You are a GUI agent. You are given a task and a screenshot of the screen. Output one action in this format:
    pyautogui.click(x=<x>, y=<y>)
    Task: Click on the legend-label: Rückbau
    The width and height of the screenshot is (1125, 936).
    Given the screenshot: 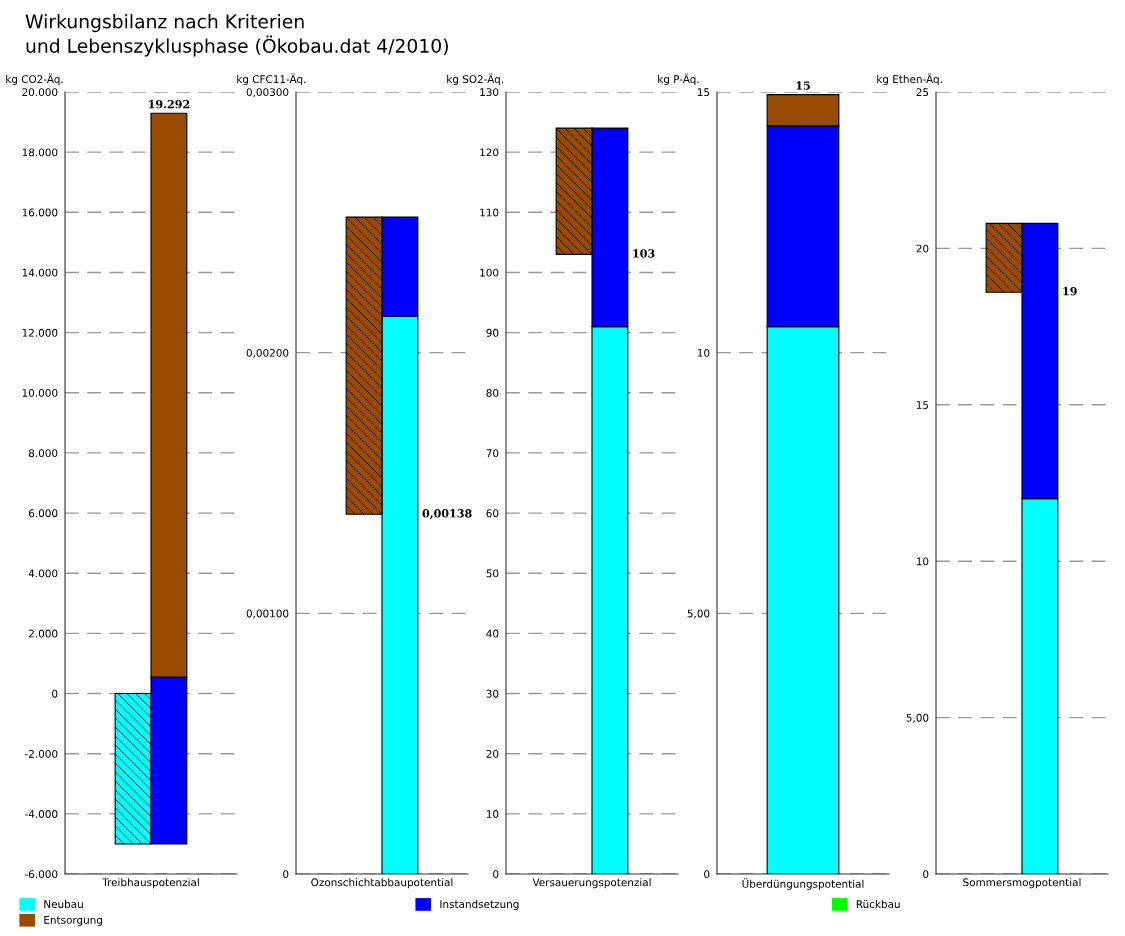 What is the action you would take?
    pyautogui.click(x=878, y=904)
    